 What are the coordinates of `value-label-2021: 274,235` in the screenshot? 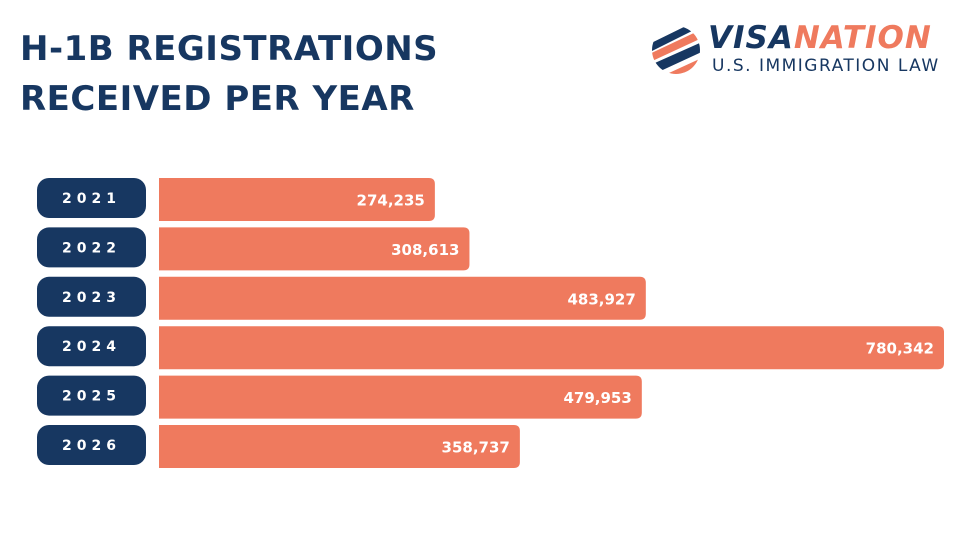 It's located at (391, 201).